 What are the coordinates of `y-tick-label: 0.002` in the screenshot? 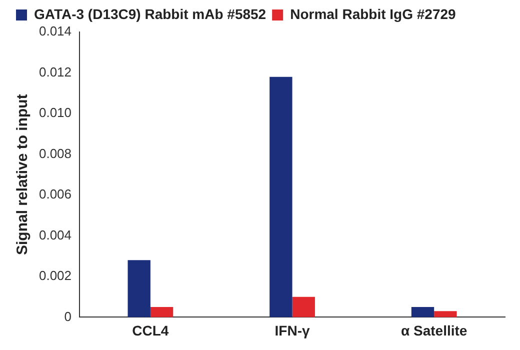 It's located at (55, 276).